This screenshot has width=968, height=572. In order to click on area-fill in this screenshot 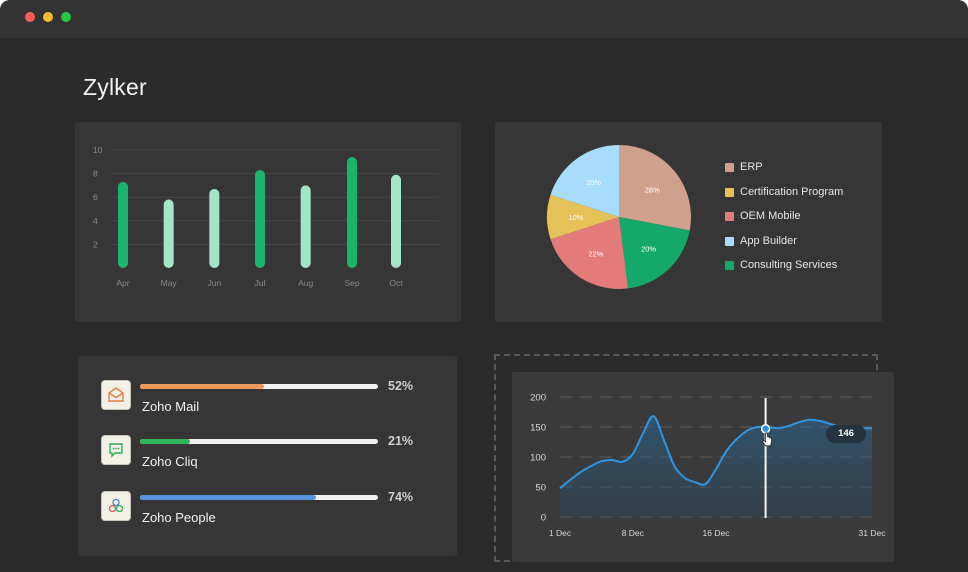, I will do `click(716, 466)`.